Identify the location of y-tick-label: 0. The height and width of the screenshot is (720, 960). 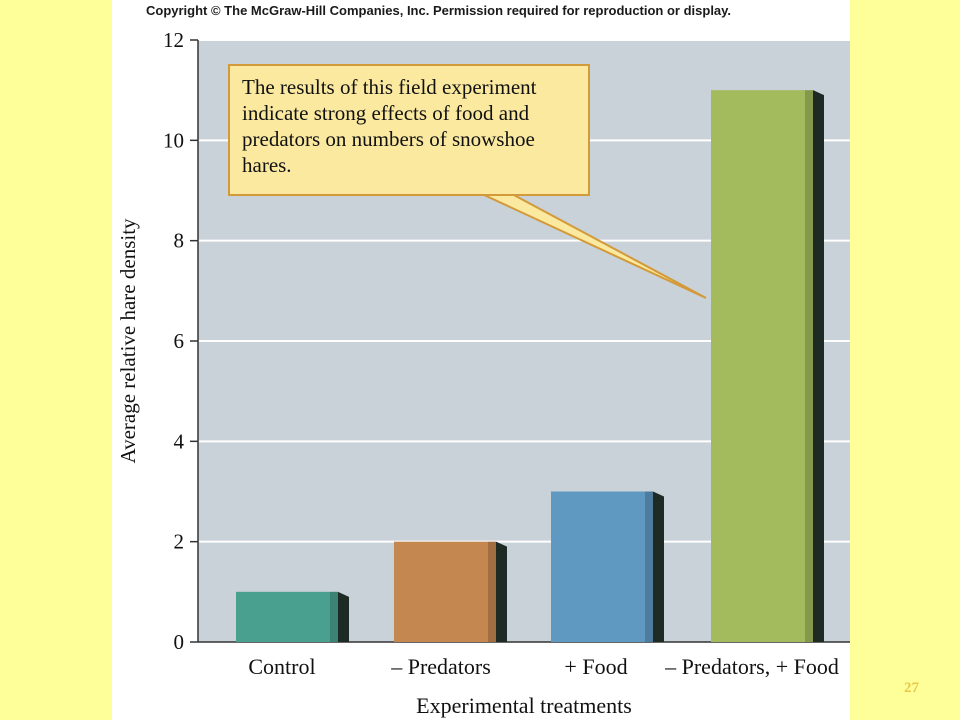
(179, 642).